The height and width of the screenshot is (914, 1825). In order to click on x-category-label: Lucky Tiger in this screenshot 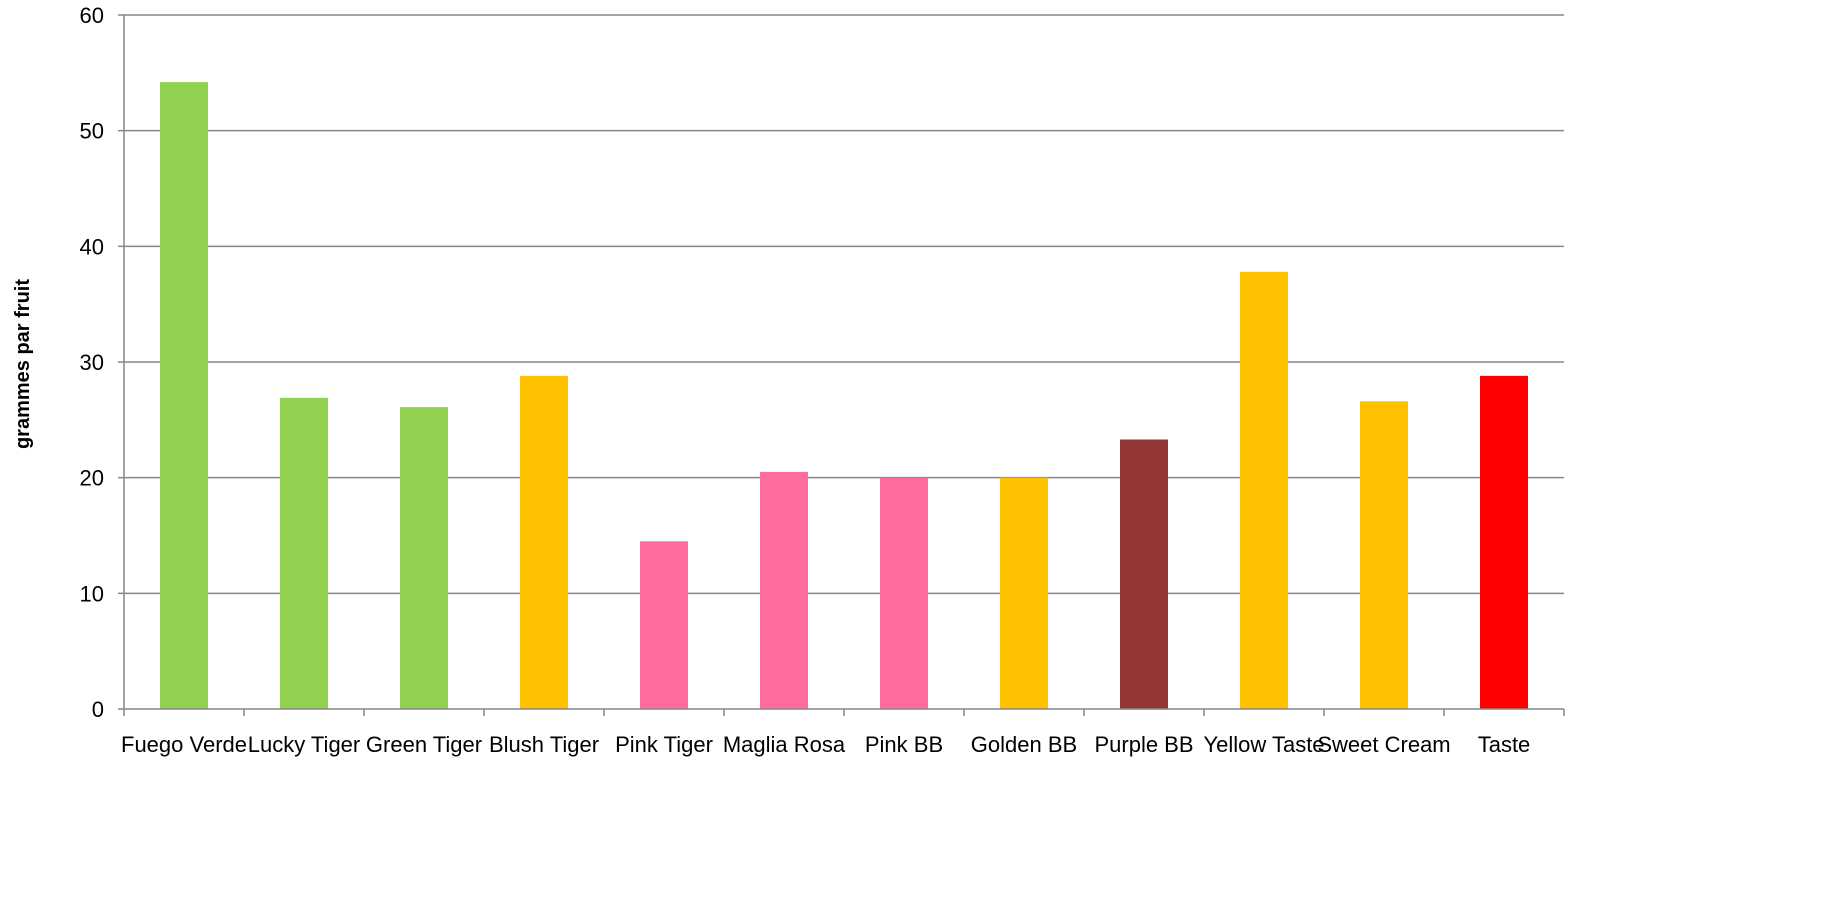, I will do `click(304, 744)`.